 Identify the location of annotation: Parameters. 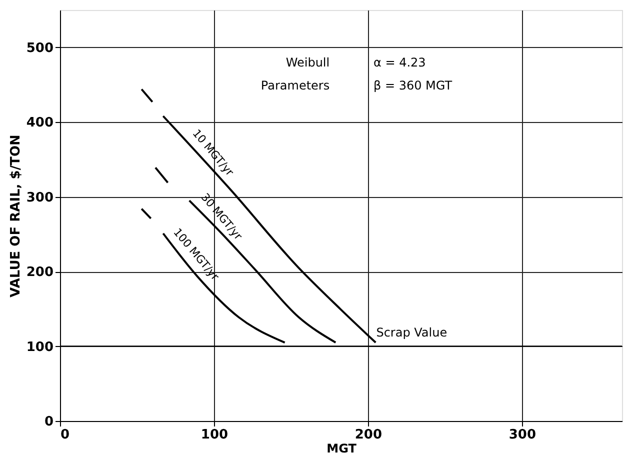
(295, 85).